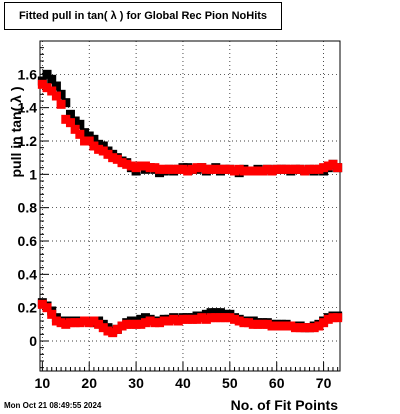 Image resolution: width=400 pixels, height=414 pixels. Describe the element at coordinates (28, 274) in the screenshot. I see `y-tick-label: 0.4` at that location.